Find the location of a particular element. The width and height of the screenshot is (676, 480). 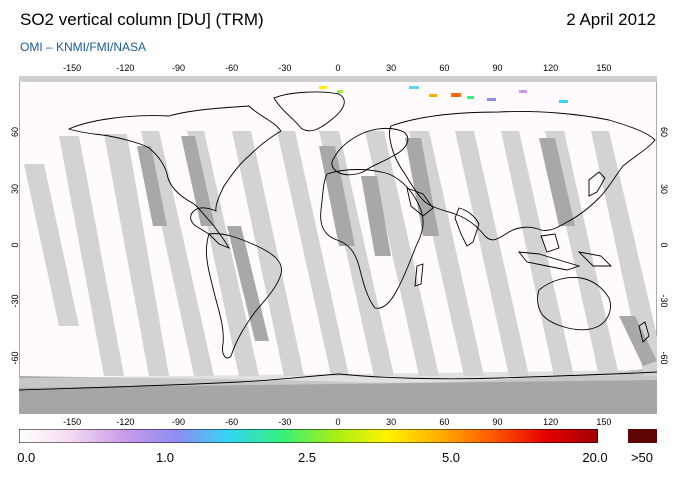

coast-asia is located at coordinates (522, 176).